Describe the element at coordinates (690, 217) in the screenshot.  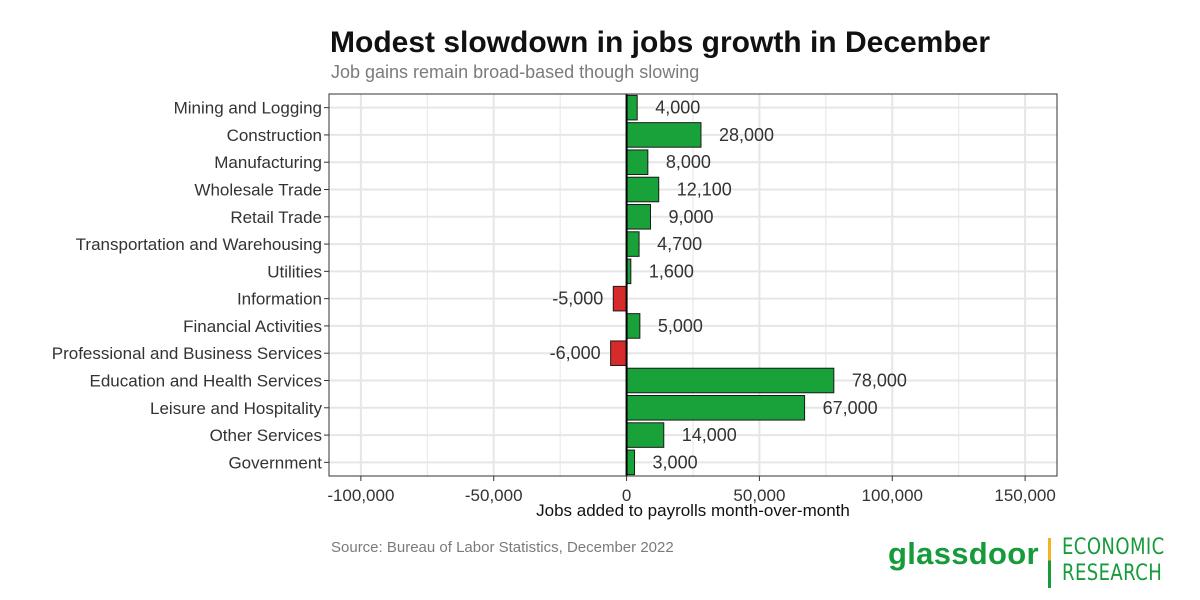
I see `data-label: 9,000` at that location.